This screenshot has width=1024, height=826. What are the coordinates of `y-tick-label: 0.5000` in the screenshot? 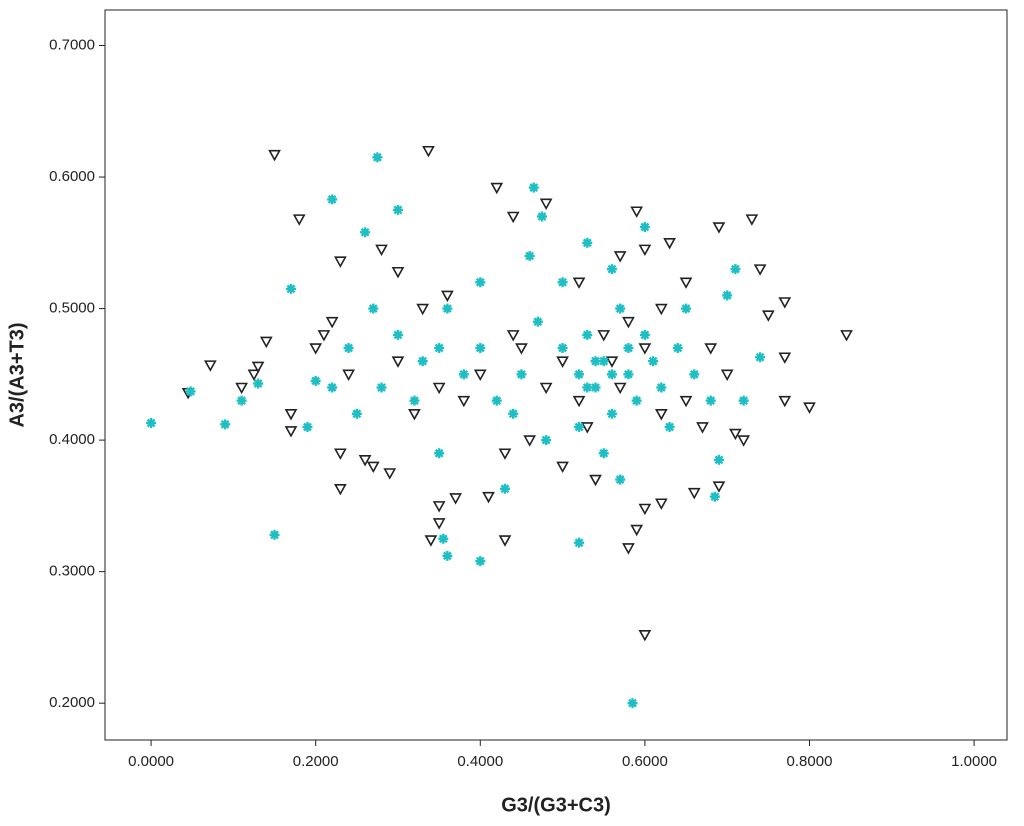 It's located at (72, 308).